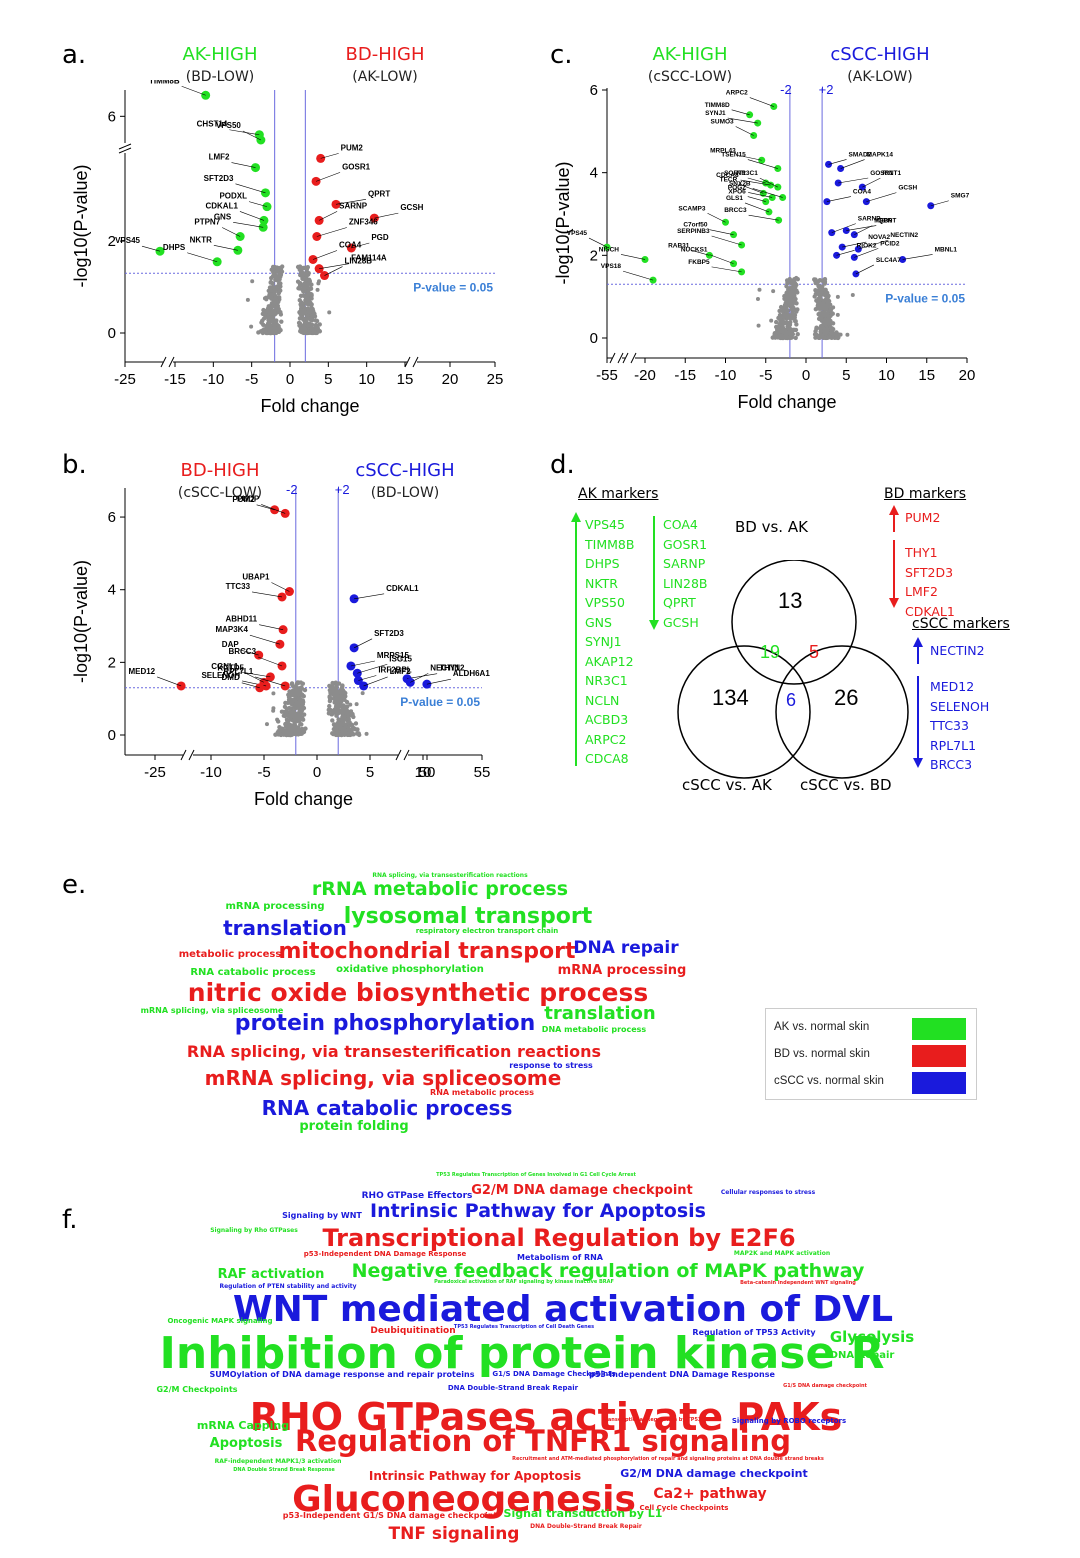  I want to click on bd-markers-title: BD markers, so click(925, 494).